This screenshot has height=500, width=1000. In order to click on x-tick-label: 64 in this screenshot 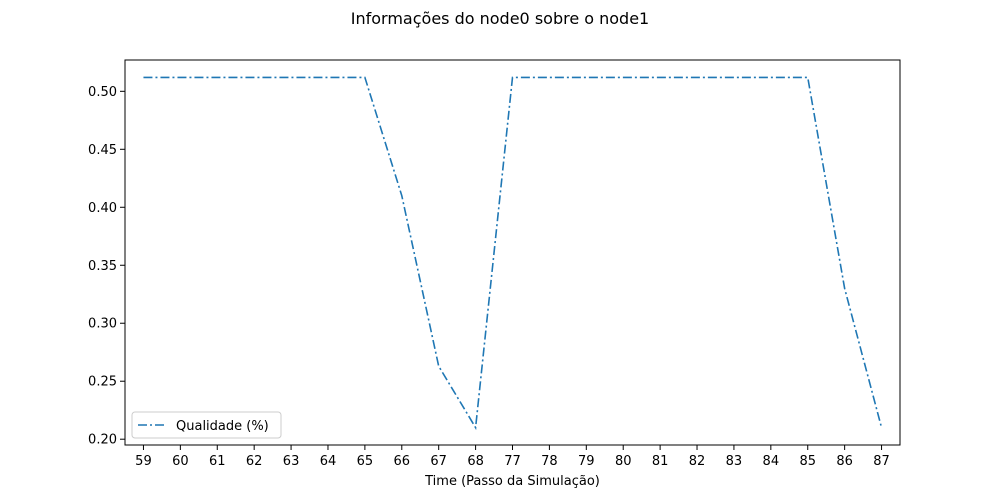, I will do `click(328, 461)`.